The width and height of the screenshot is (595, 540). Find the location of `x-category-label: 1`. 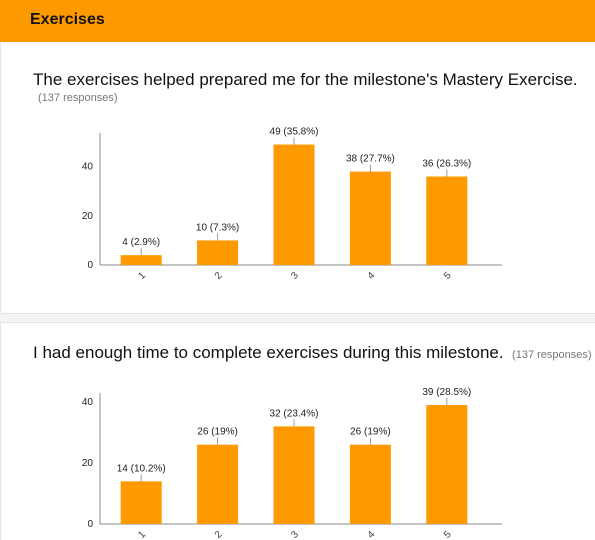

x-category-label: 1 is located at coordinates (142, 534).